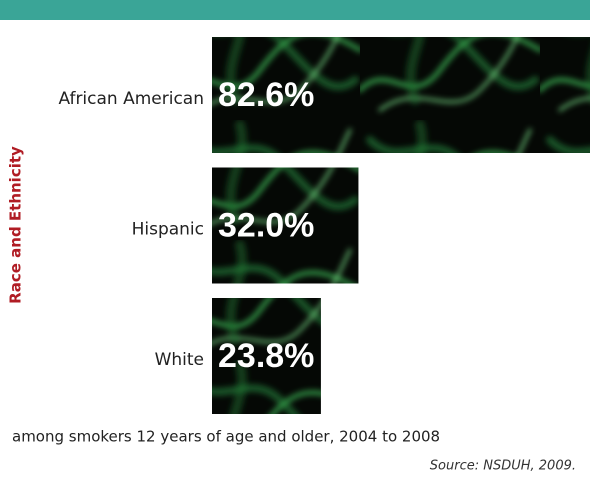 The height and width of the screenshot is (480, 590). Describe the element at coordinates (168, 230) in the screenshot. I see `category-label: Hispanic` at that location.